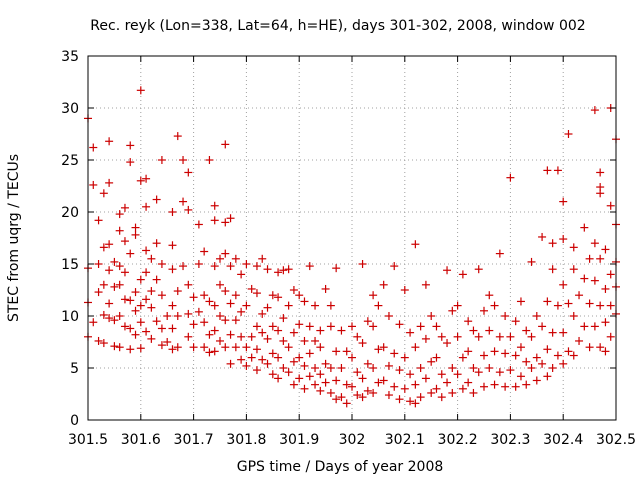  Describe the element at coordinates (70, 265) in the screenshot. I see `y-tick-label: 15` at that location.